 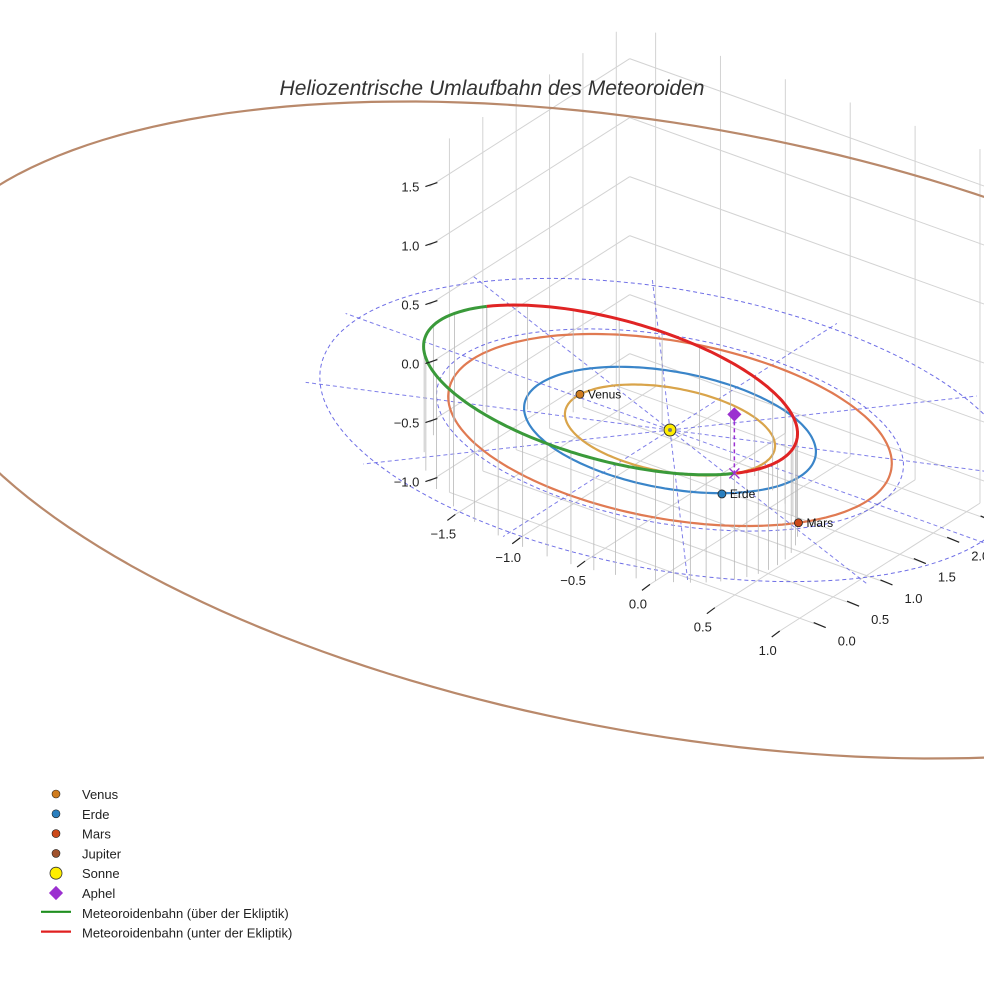 What do you see at coordinates (407, 482) in the screenshot?
I see `z-tick-label: −1.0` at bounding box center [407, 482].